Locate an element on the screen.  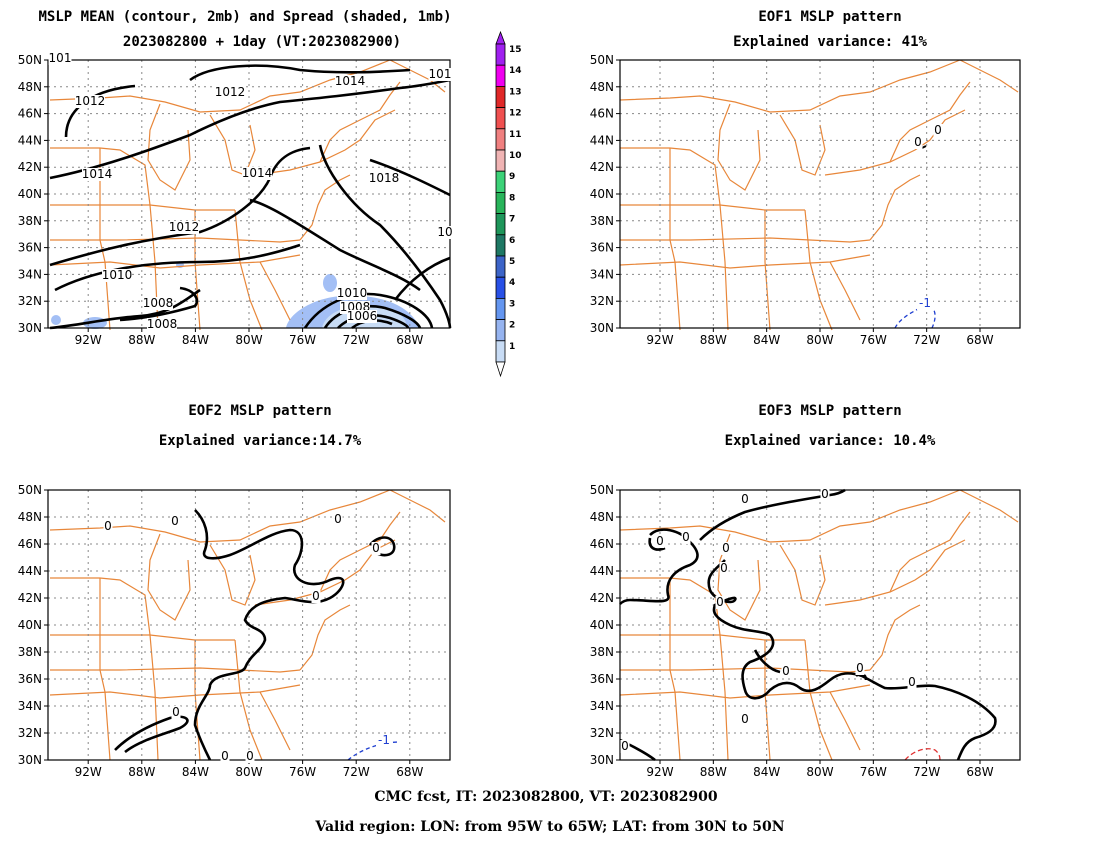
lon-tick-label: 76W is located at coordinates (302, 772).